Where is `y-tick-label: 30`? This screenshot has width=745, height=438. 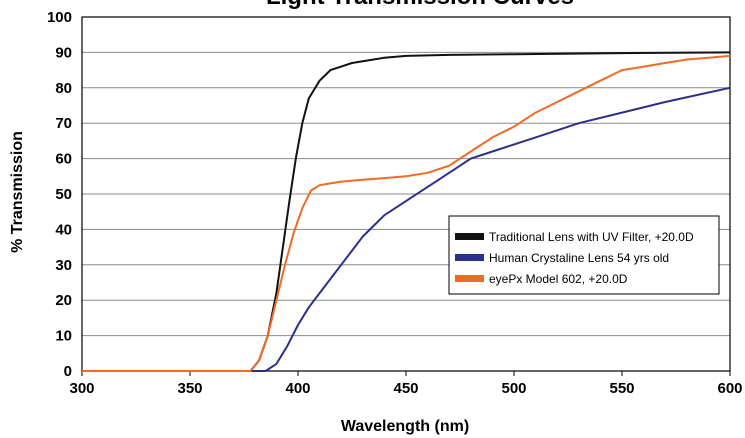 y-tick-label: 30 is located at coordinates (63, 265).